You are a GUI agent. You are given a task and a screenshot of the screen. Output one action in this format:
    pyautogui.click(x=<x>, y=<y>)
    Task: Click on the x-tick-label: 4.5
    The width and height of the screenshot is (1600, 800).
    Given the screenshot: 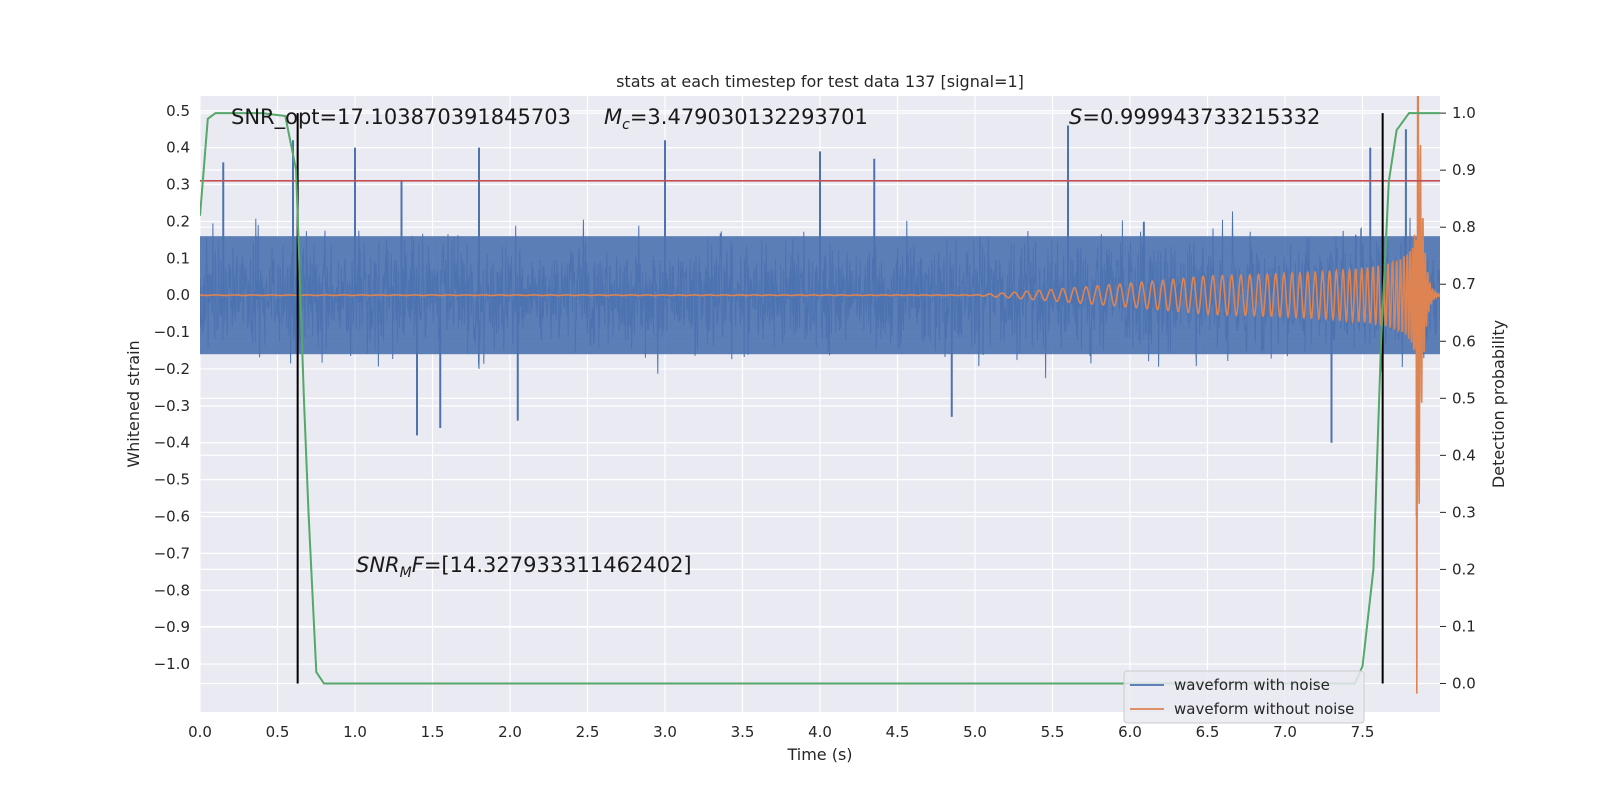 What is the action you would take?
    pyautogui.click(x=898, y=732)
    